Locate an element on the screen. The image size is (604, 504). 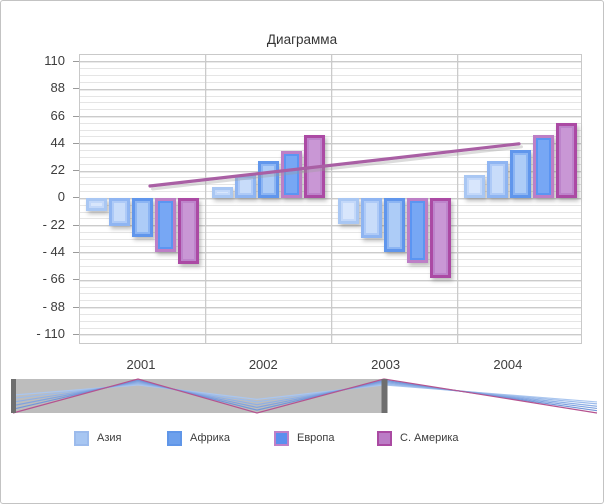
bar-series3-2002 is located at coordinates (269, 180).